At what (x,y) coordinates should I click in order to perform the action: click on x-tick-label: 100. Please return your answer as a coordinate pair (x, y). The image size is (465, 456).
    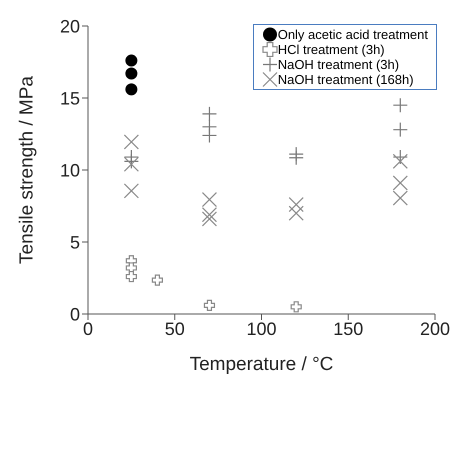
    Looking at the image, I should click on (261, 328).